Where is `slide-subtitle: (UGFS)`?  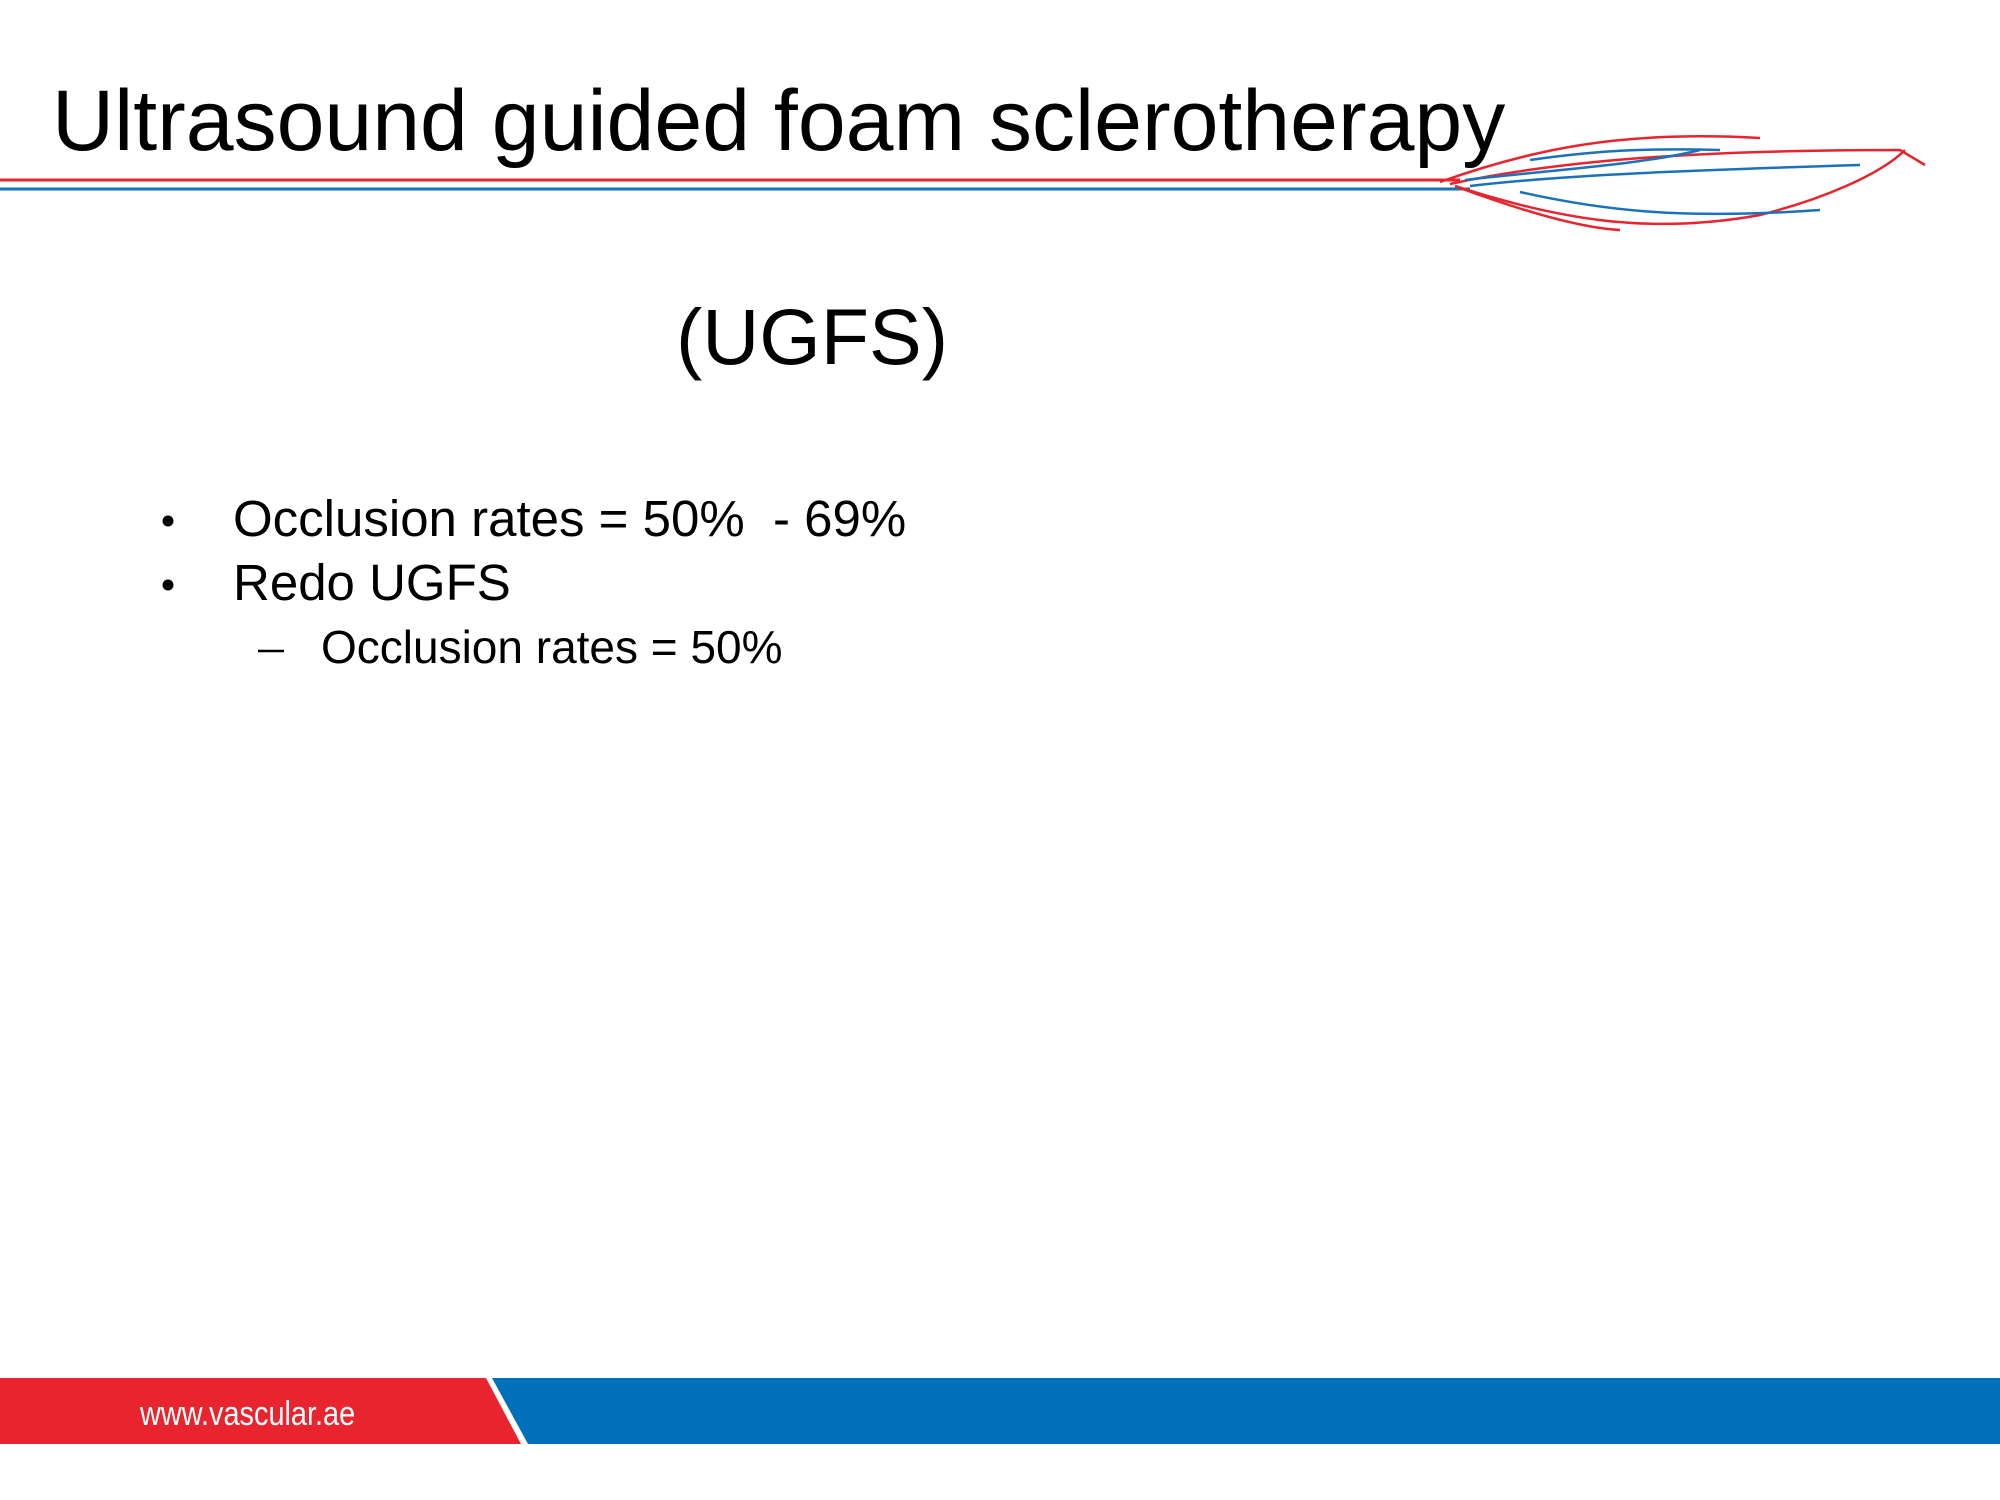 slide-subtitle: (UGFS) is located at coordinates (812, 336).